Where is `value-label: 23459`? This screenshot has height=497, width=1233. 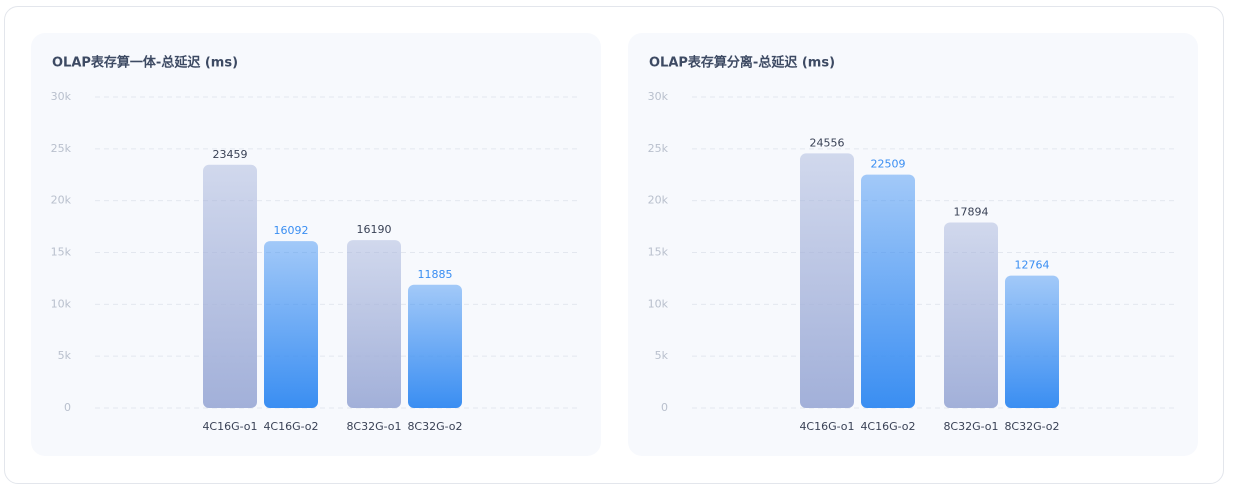 value-label: 23459 is located at coordinates (230, 154).